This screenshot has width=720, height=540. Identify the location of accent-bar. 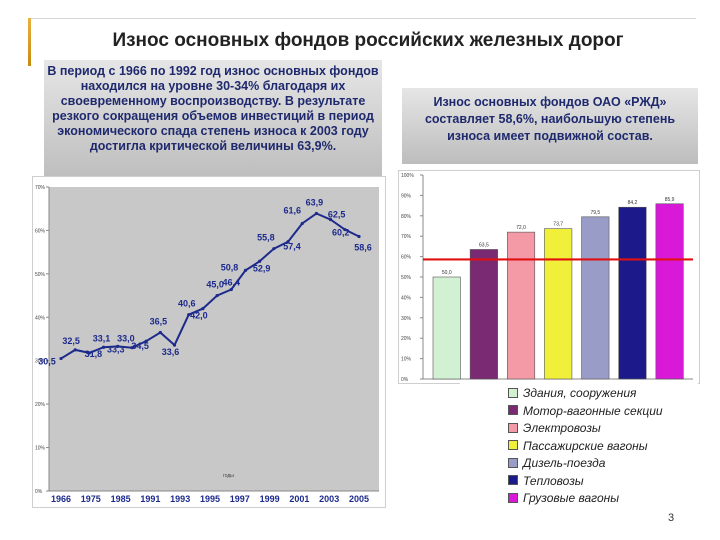
(29, 42).